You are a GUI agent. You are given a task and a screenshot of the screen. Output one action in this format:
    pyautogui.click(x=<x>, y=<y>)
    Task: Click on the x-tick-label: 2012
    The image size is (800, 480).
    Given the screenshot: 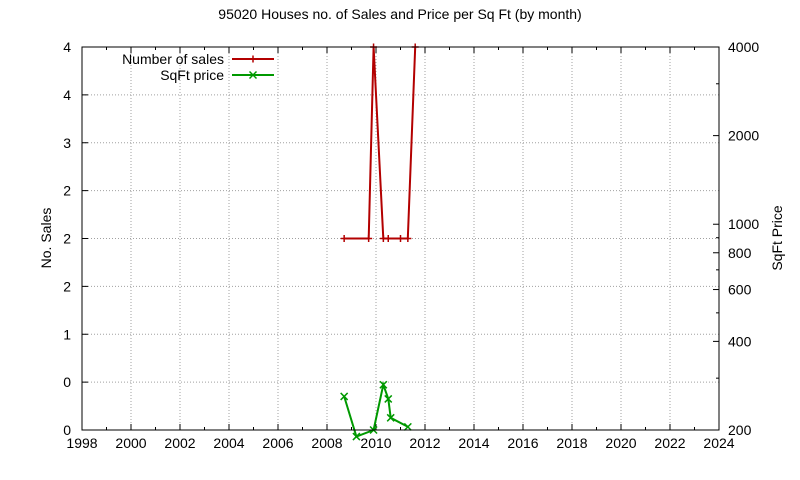 What is the action you would take?
    pyautogui.click(x=424, y=443)
    